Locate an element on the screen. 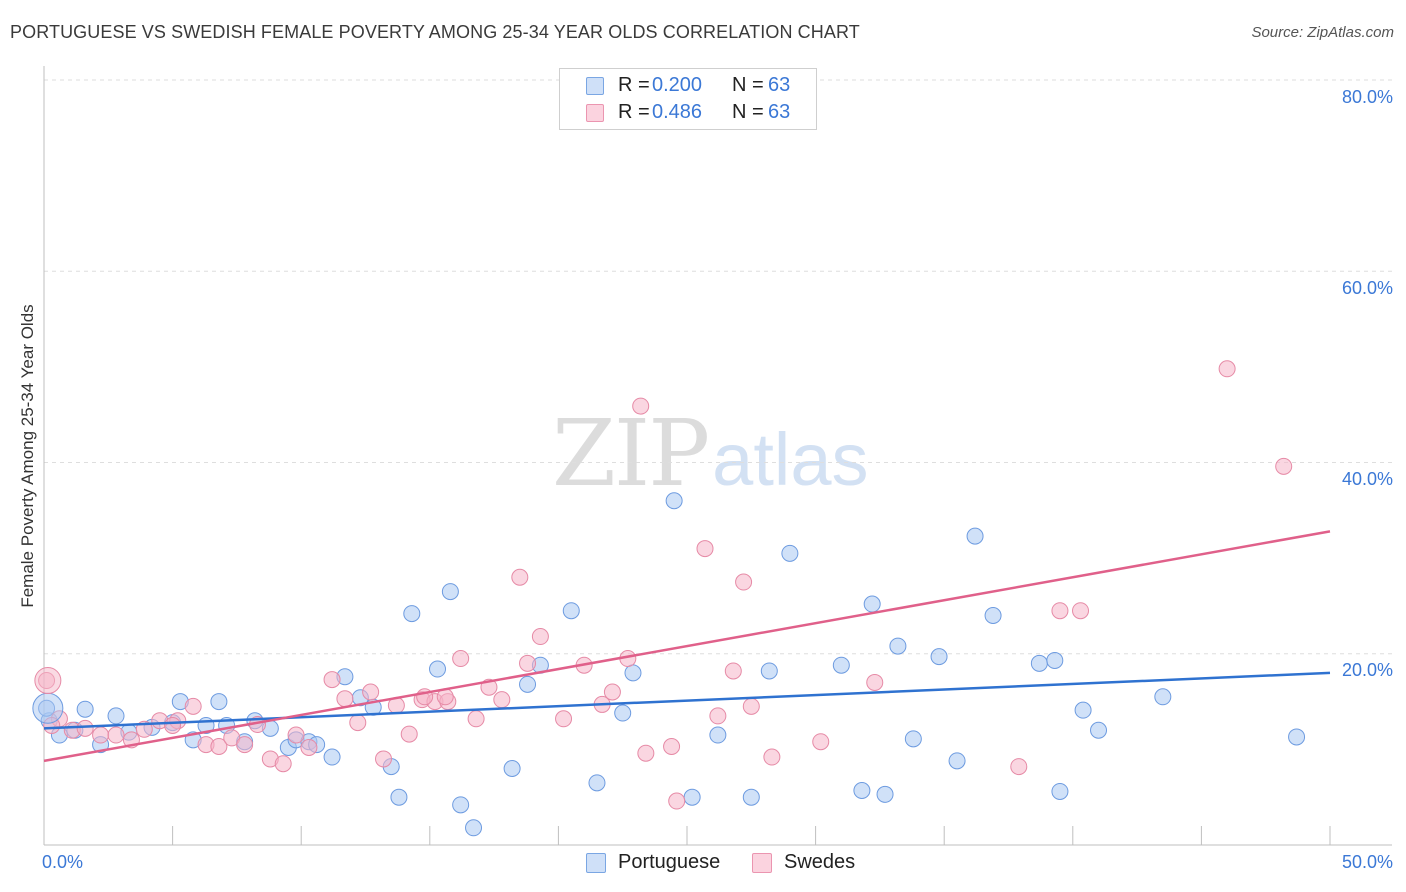 The width and height of the screenshot is (1406, 892). portuguese-legend-label: Portuguese is located at coordinates (669, 862).